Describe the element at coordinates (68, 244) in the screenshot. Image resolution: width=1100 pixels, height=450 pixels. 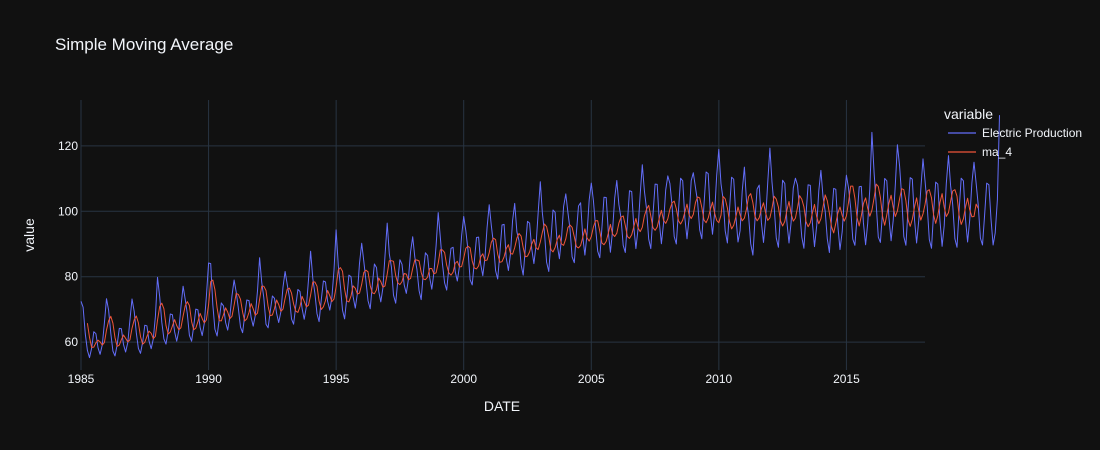
I see `y-axis-ticks: 60 80 100 120` at that location.